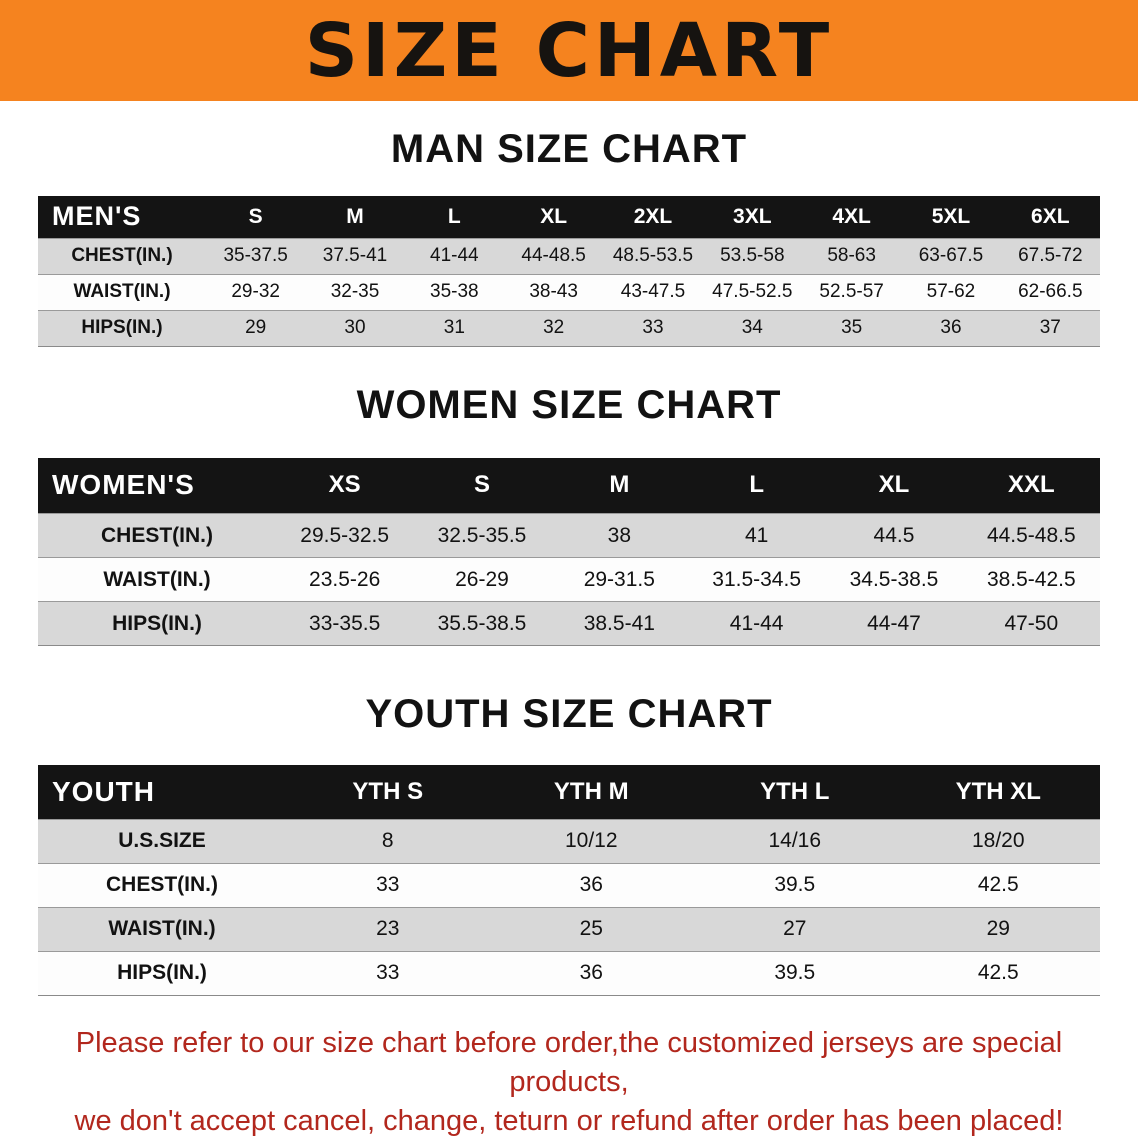  I want to click on measurement-row: CHEST(IN.) 33 36 39.5 42.5, so click(569, 884).